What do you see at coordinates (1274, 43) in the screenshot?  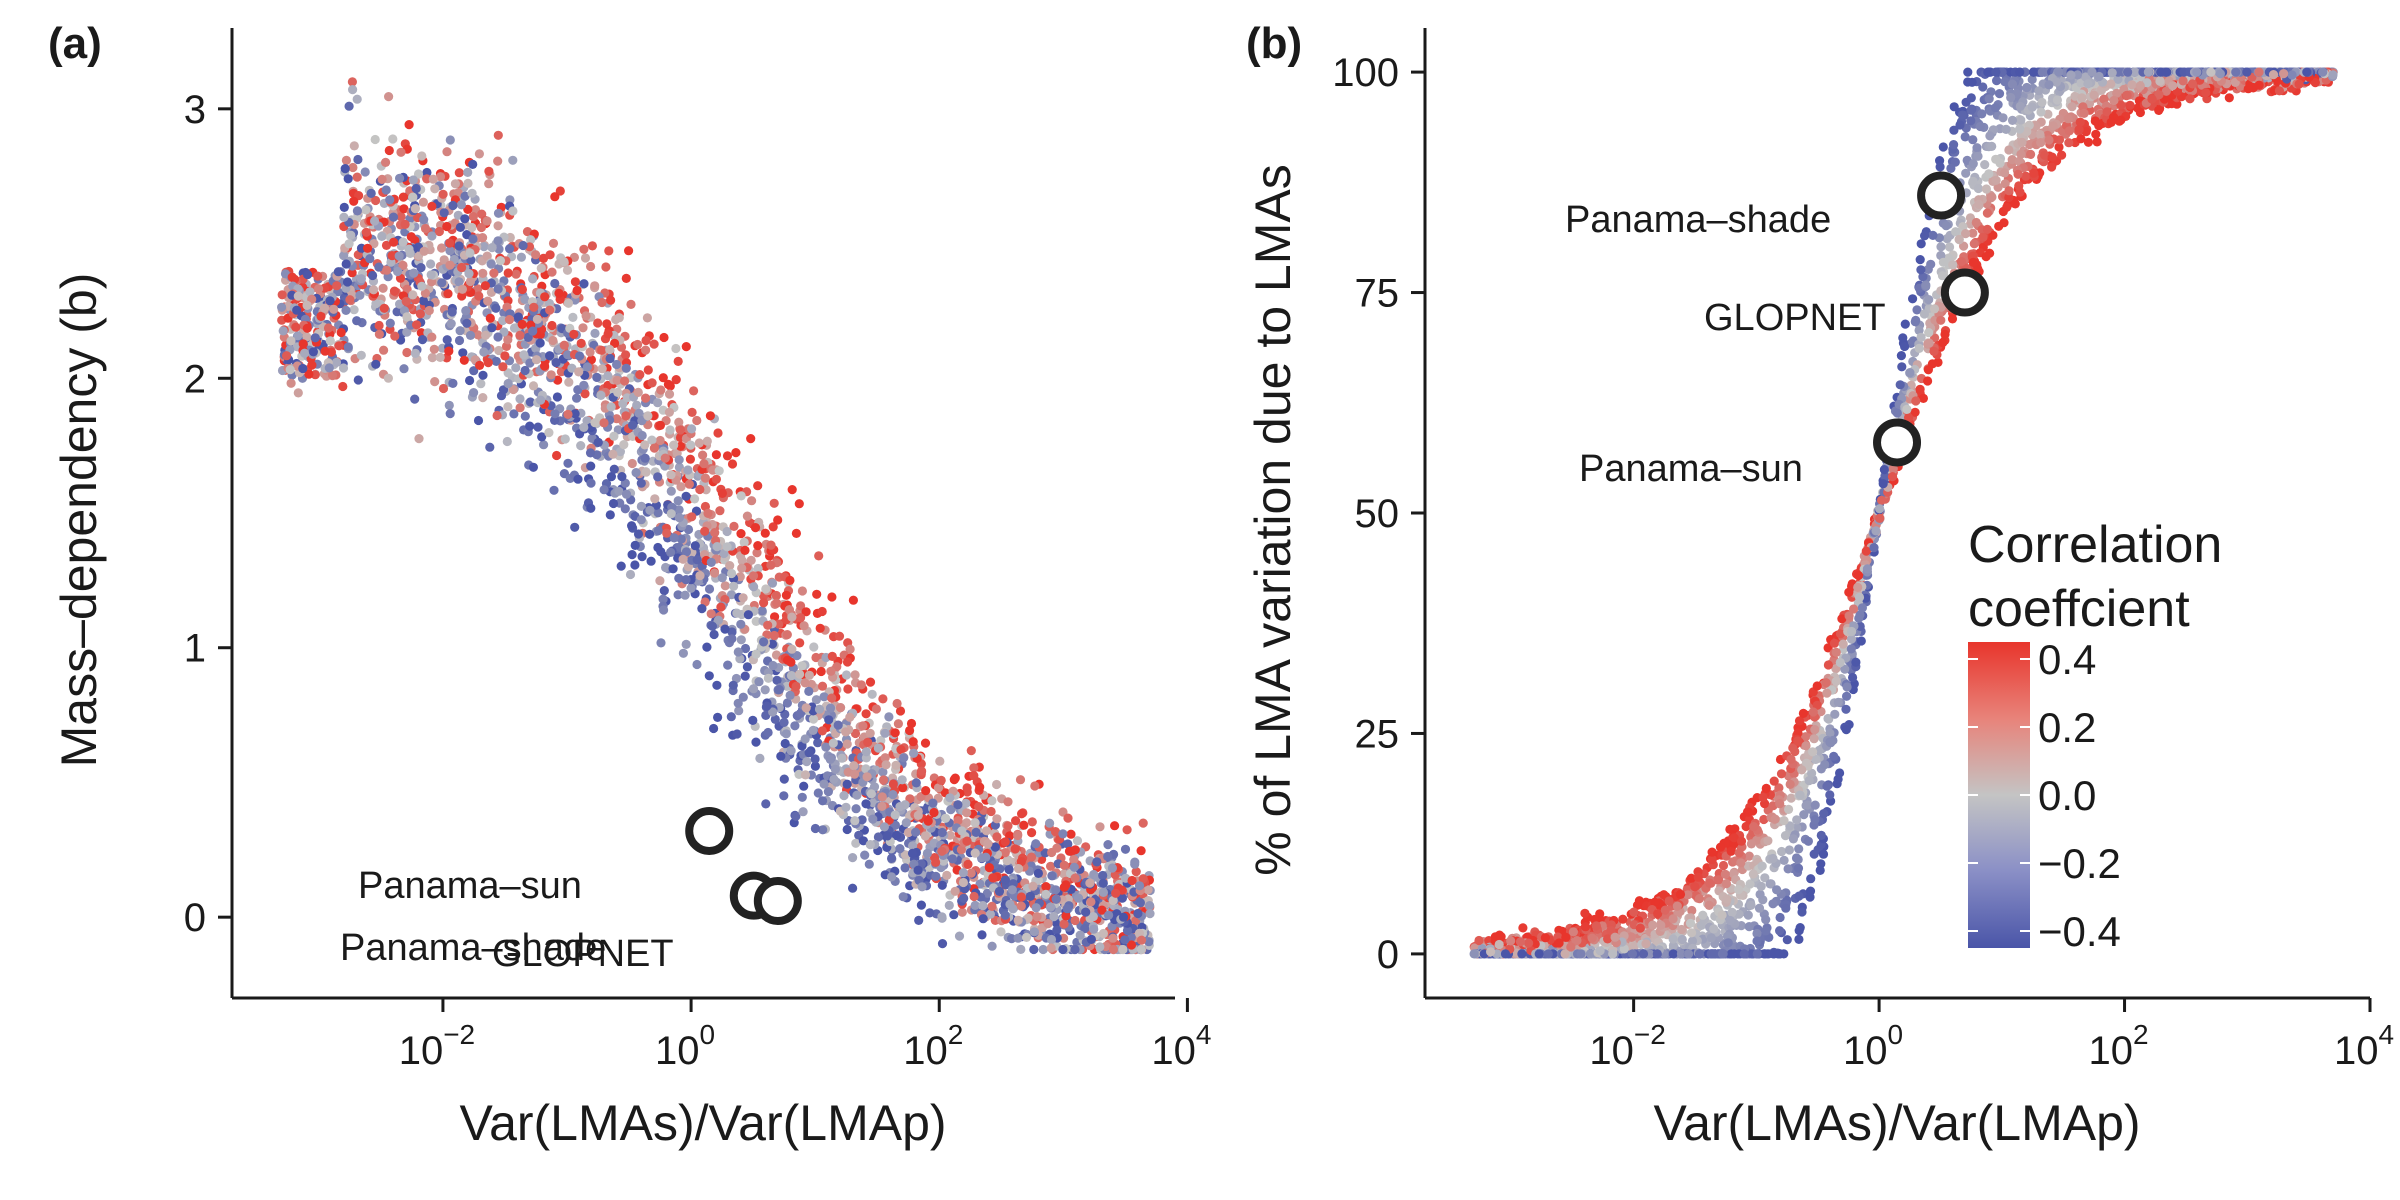 I see `panel-b-label: (b)` at bounding box center [1274, 43].